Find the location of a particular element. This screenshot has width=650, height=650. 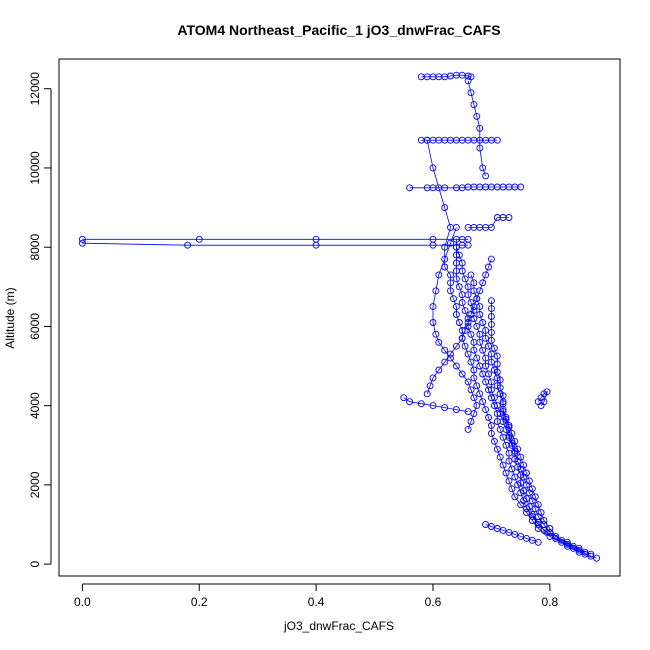

y-tick-label: 12000 is located at coordinates (35, 89).